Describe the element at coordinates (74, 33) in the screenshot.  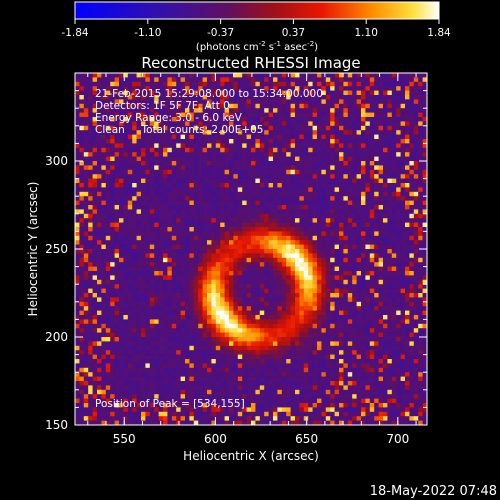
I see `colorbar-tick-label: -1.84` at that location.